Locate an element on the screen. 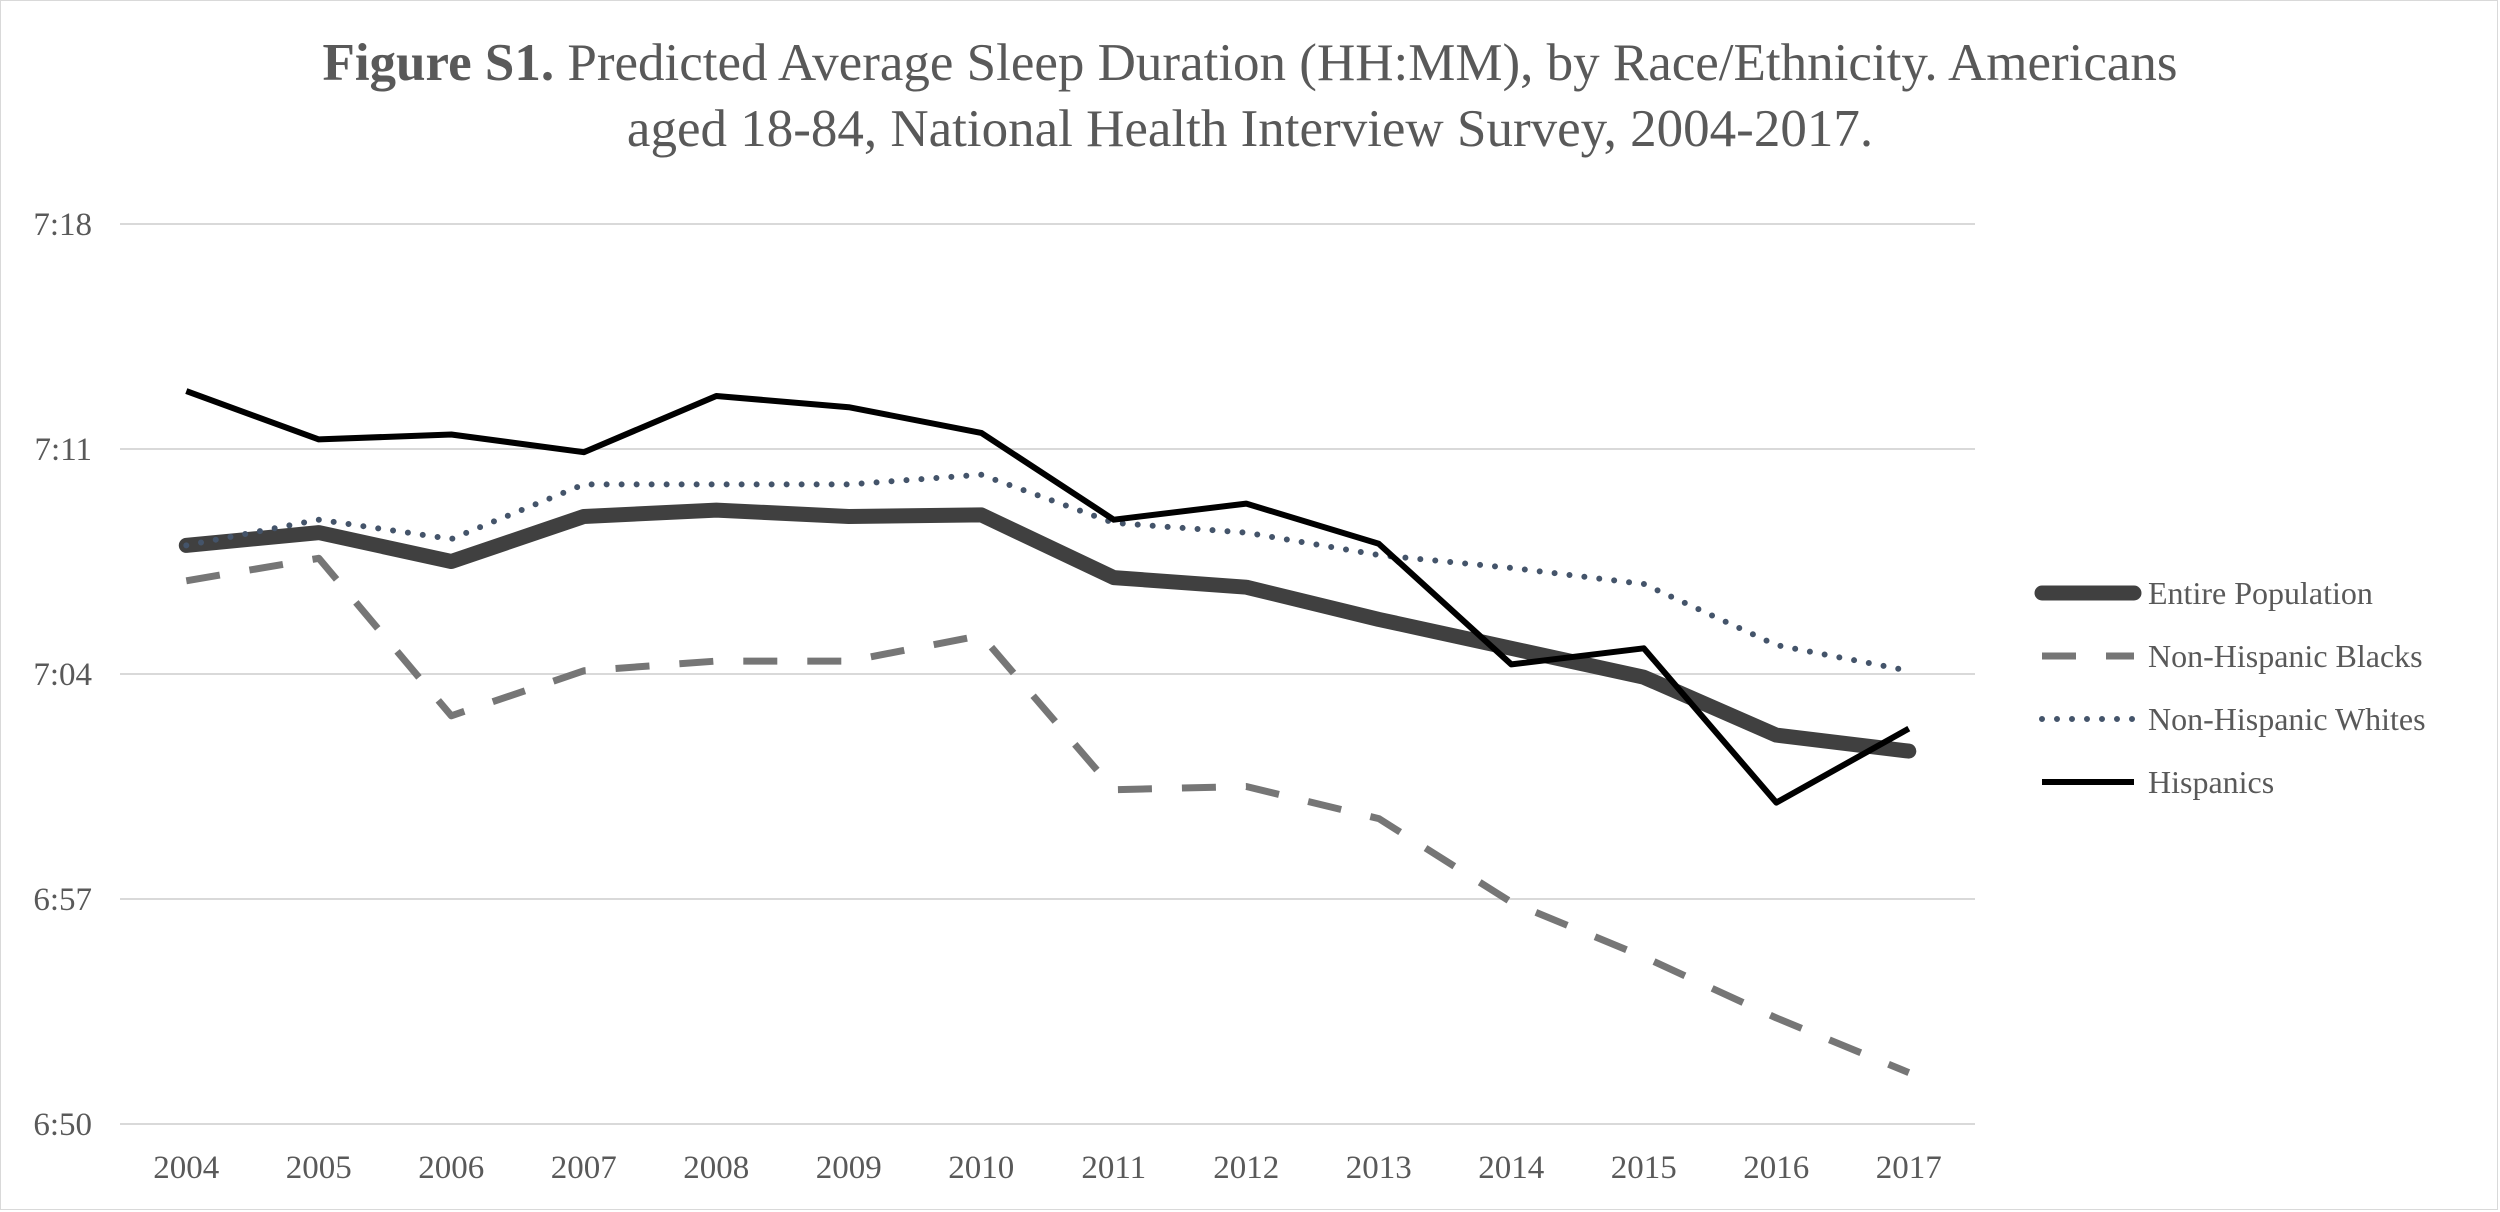 This screenshot has height=1212, width=2500. y-tick-label: 6:50 is located at coordinates (62, 1125).